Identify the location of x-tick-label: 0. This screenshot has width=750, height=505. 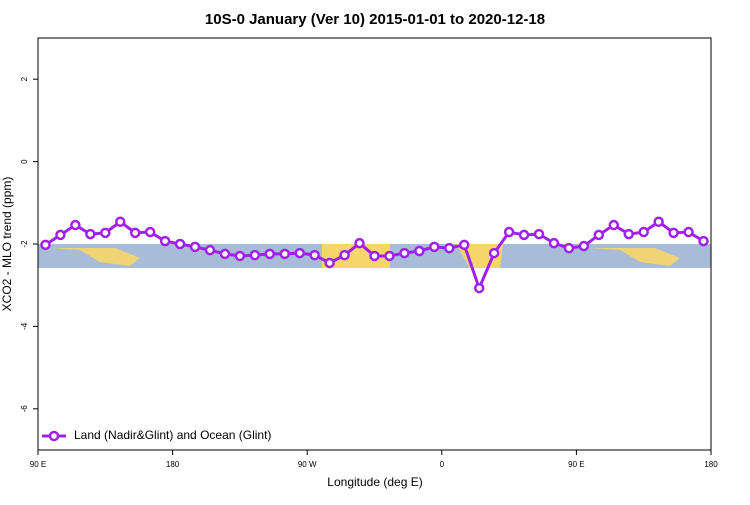
(442, 464).